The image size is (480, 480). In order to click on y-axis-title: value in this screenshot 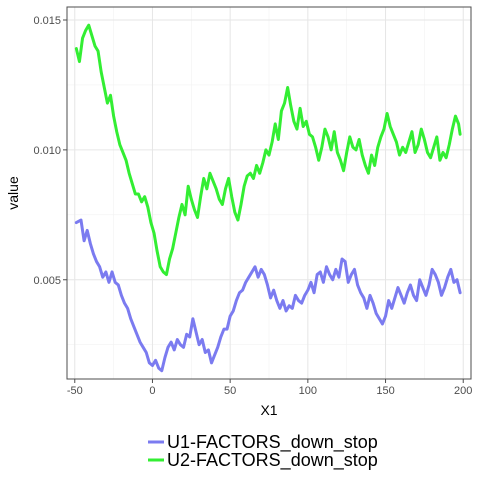, I will do `click(13, 193)`.